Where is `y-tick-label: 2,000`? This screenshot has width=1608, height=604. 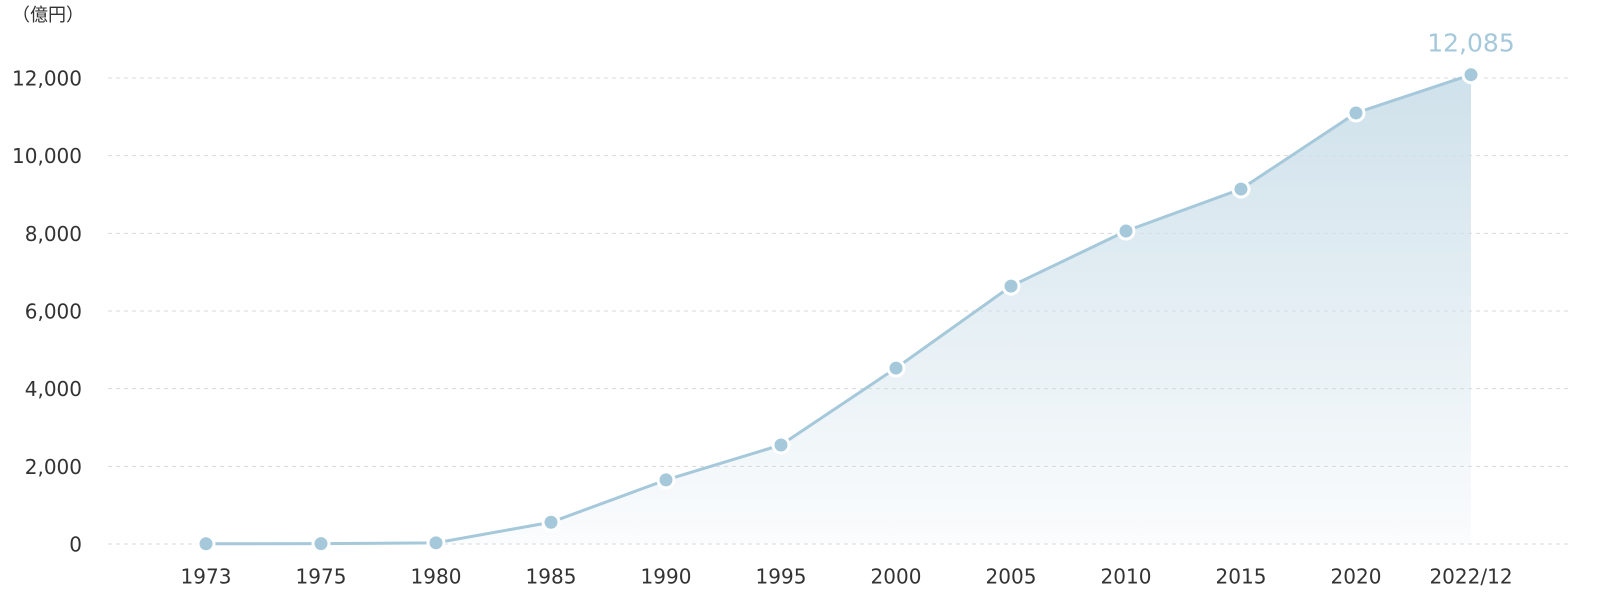
y-tick-label: 2,000 is located at coordinates (53, 467).